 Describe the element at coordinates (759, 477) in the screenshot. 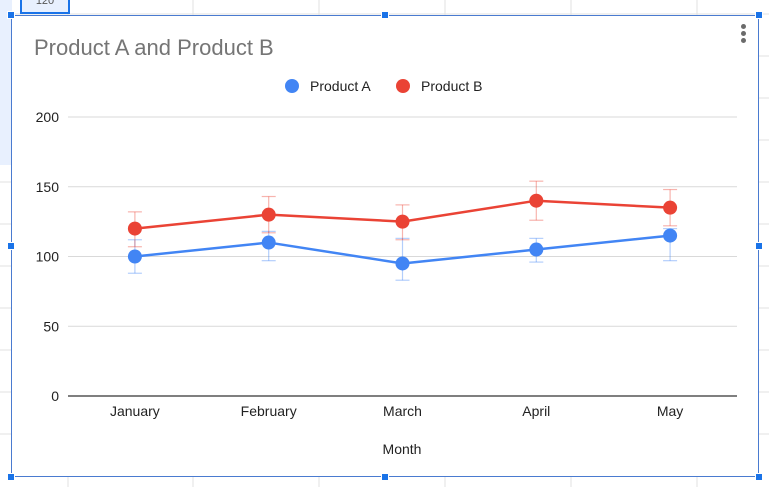

I see `resize-handle-bottom-right` at that location.